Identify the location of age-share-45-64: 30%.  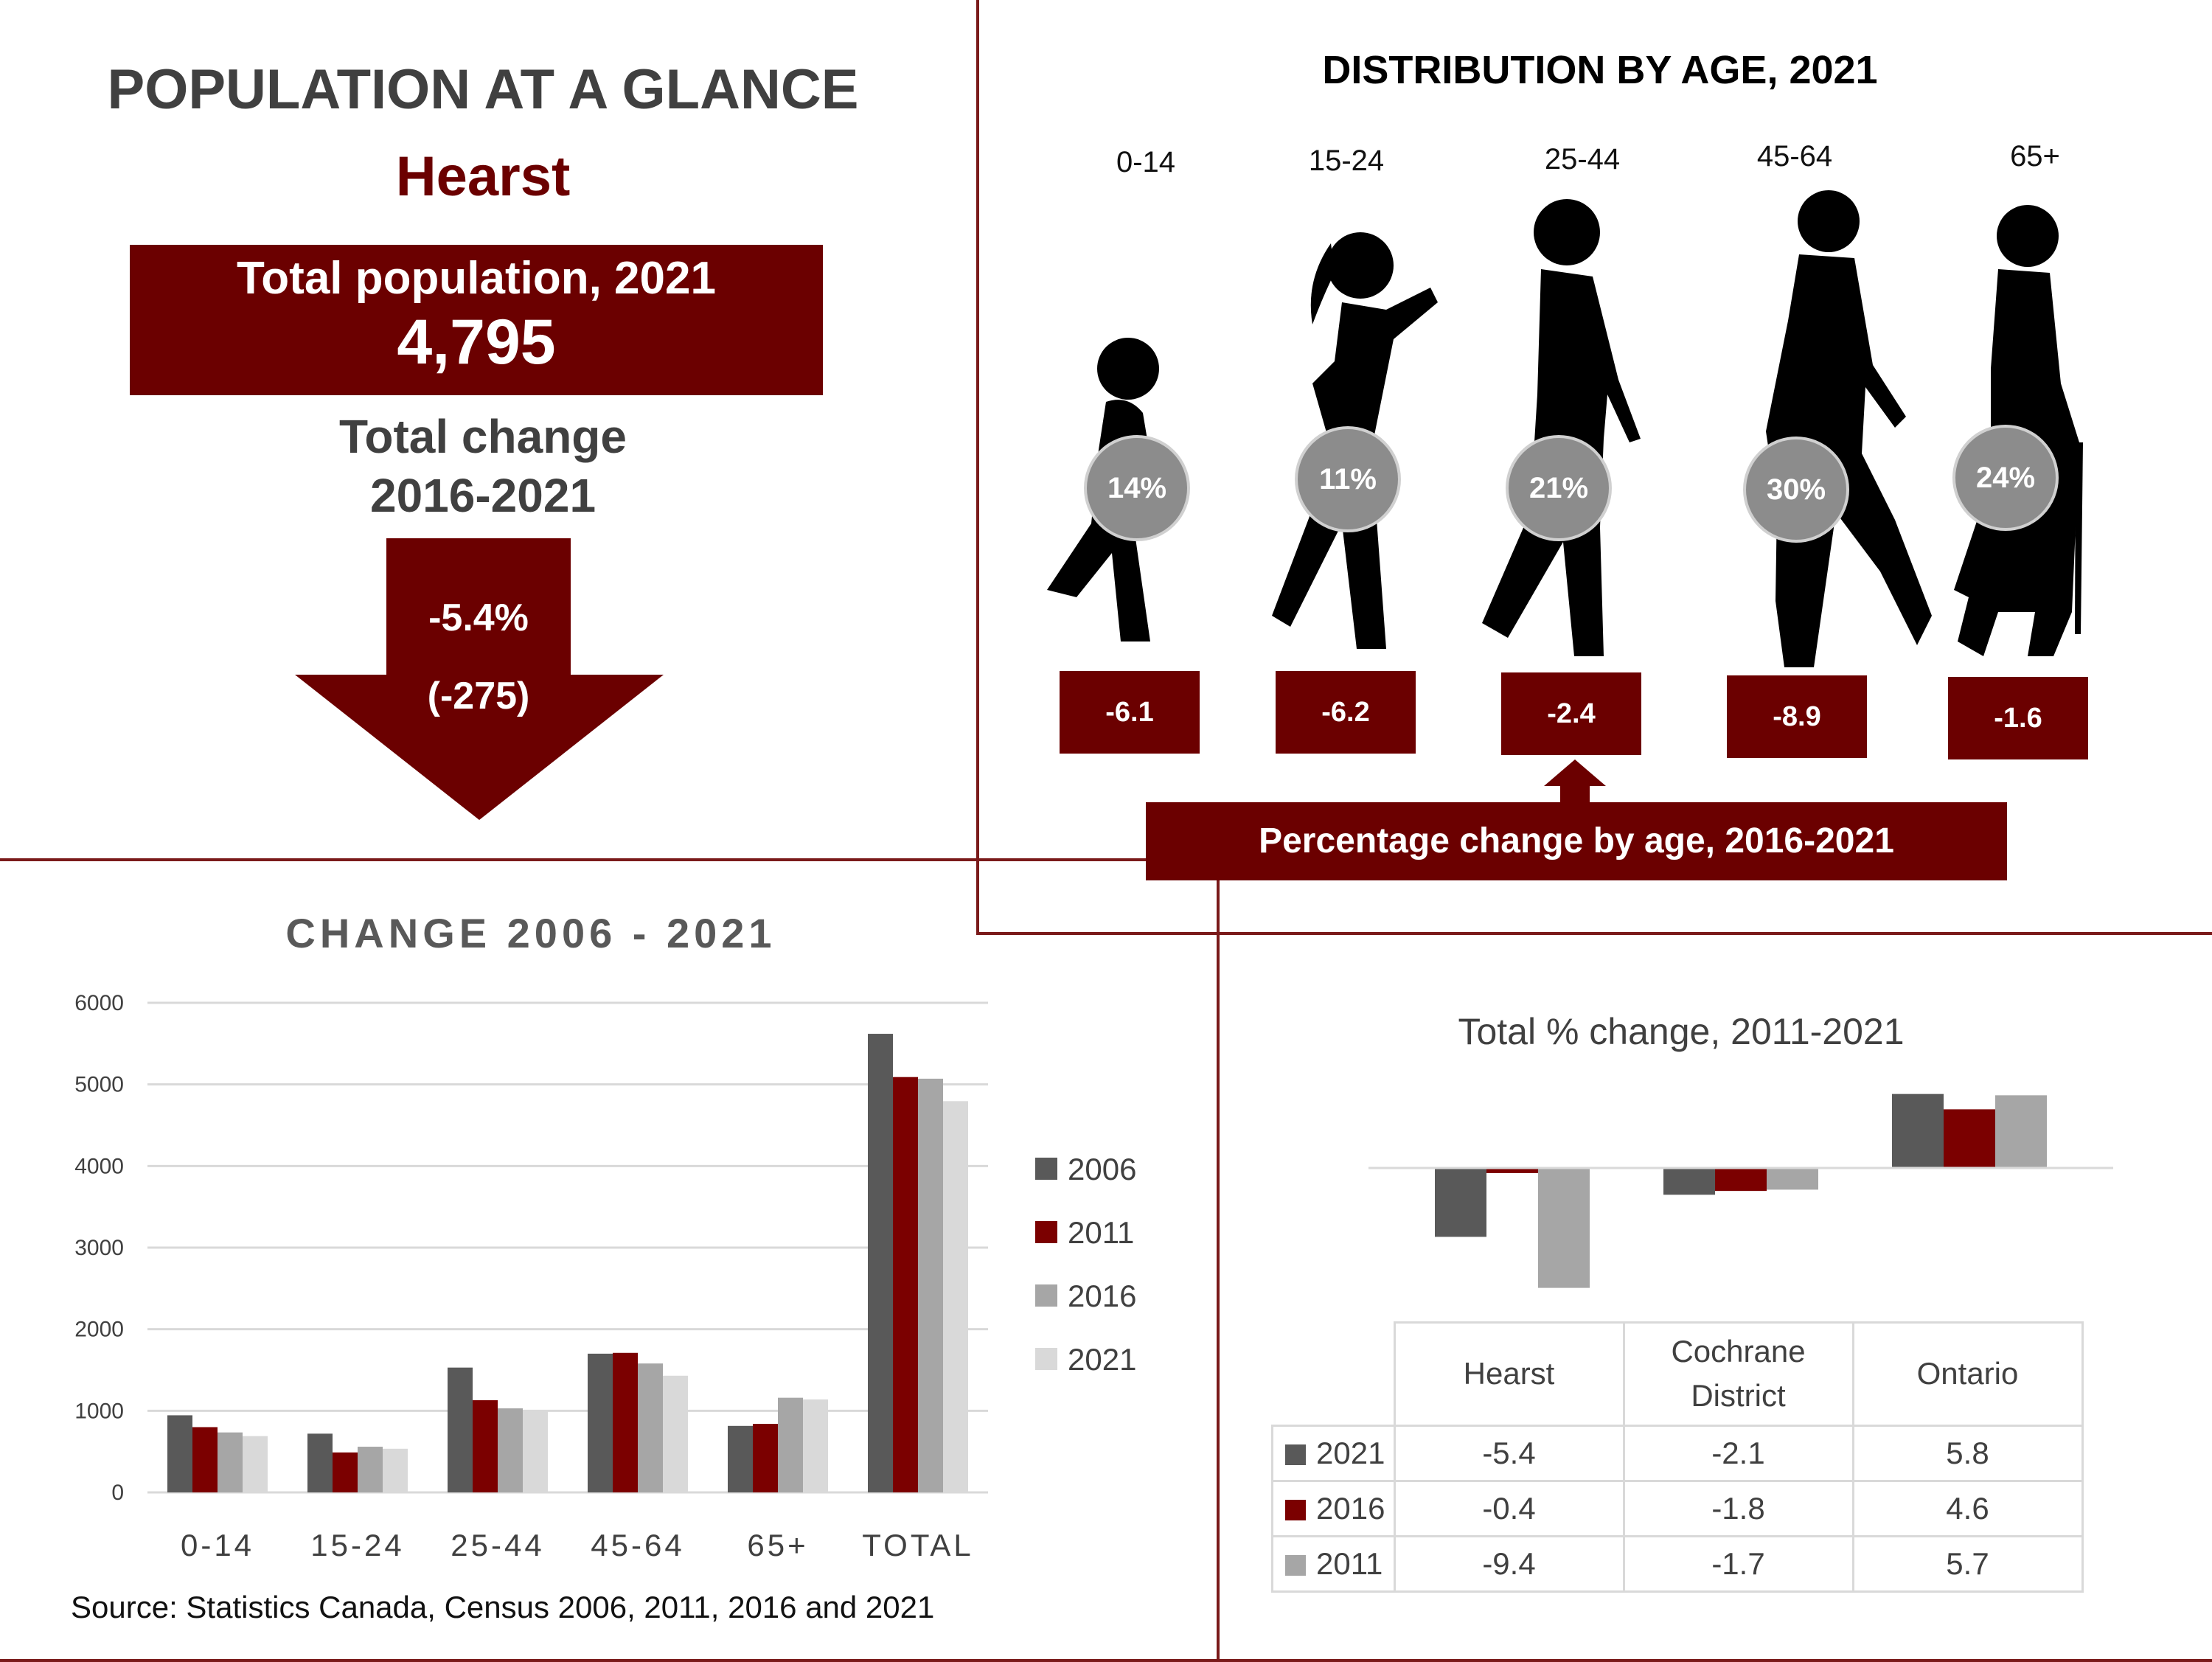
(1796, 490).